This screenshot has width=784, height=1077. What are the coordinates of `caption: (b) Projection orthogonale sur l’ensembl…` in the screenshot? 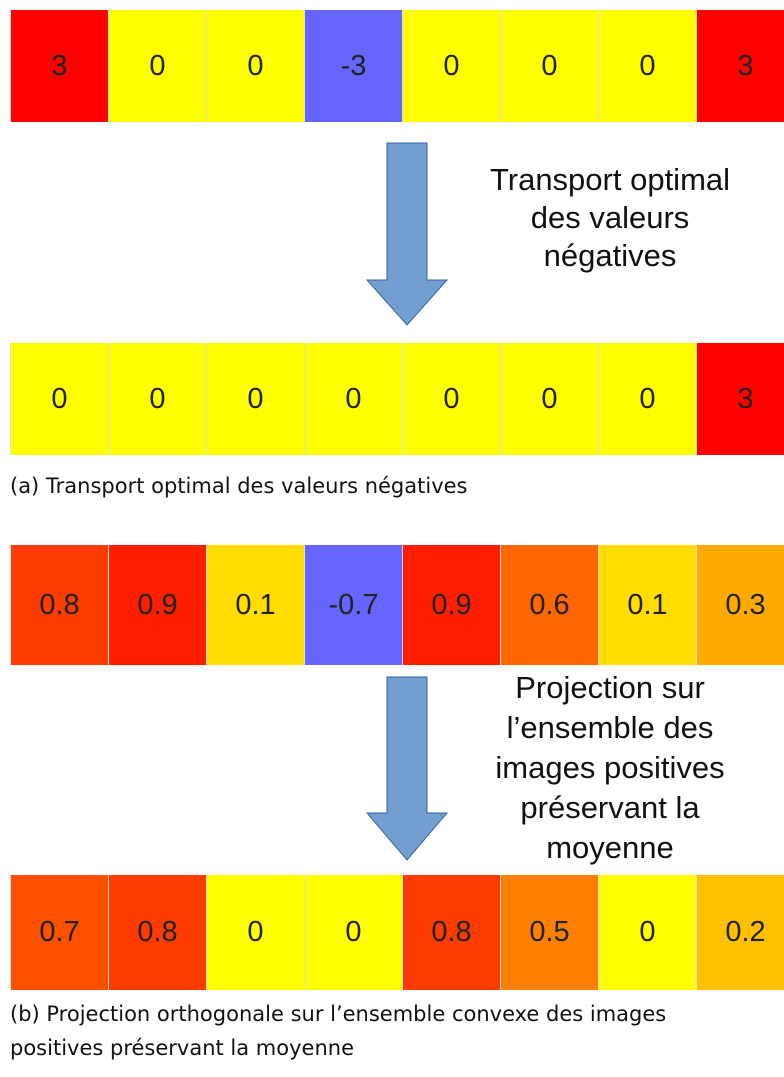 It's located at (338, 1014).